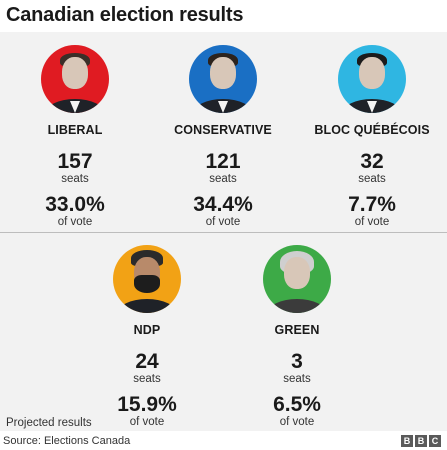 This screenshot has height=450, width=447. What do you see at coordinates (223, 204) in the screenshot?
I see `vote-share: 34.4%` at bounding box center [223, 204].